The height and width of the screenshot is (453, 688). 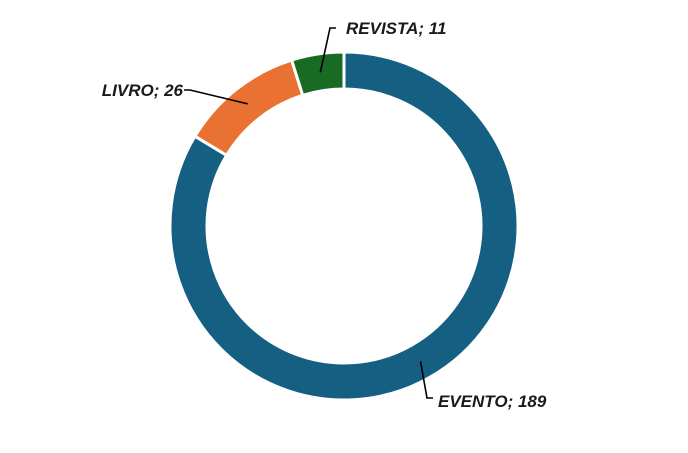 I want to click on data-label-revista: REVISTA; 11, so click(x=396, y=28).